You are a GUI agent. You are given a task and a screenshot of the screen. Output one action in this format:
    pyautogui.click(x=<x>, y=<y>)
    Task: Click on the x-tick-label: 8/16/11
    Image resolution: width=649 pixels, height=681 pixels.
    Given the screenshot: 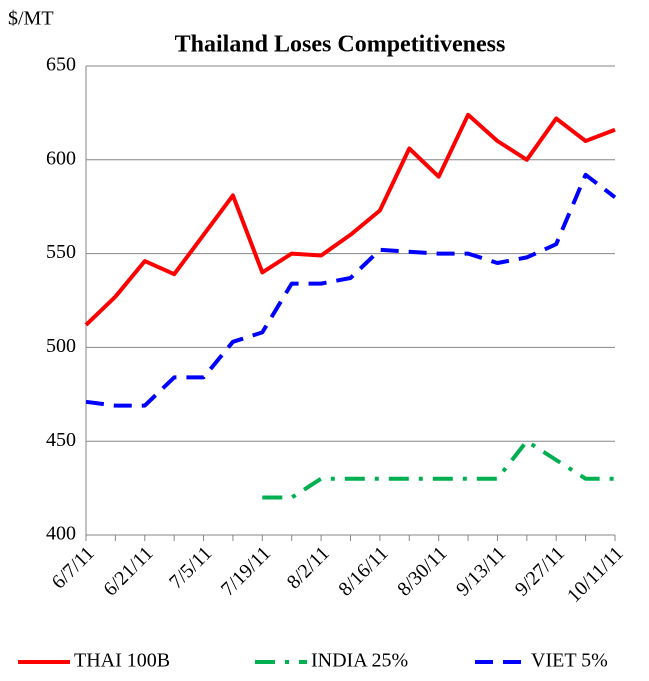 What is the action you would take?
    pyautogui.click(x=363, y=571)
    